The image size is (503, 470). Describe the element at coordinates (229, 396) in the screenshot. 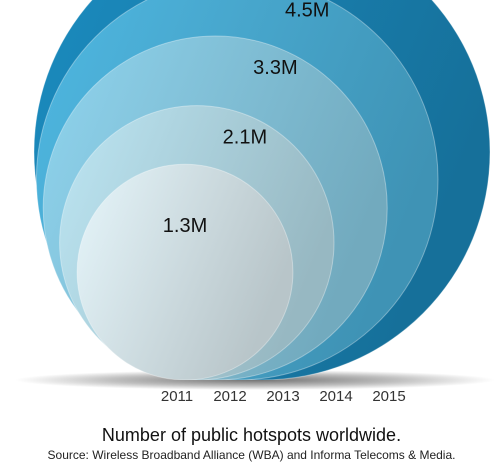

I see `year-label-2012: 2012` at that location.